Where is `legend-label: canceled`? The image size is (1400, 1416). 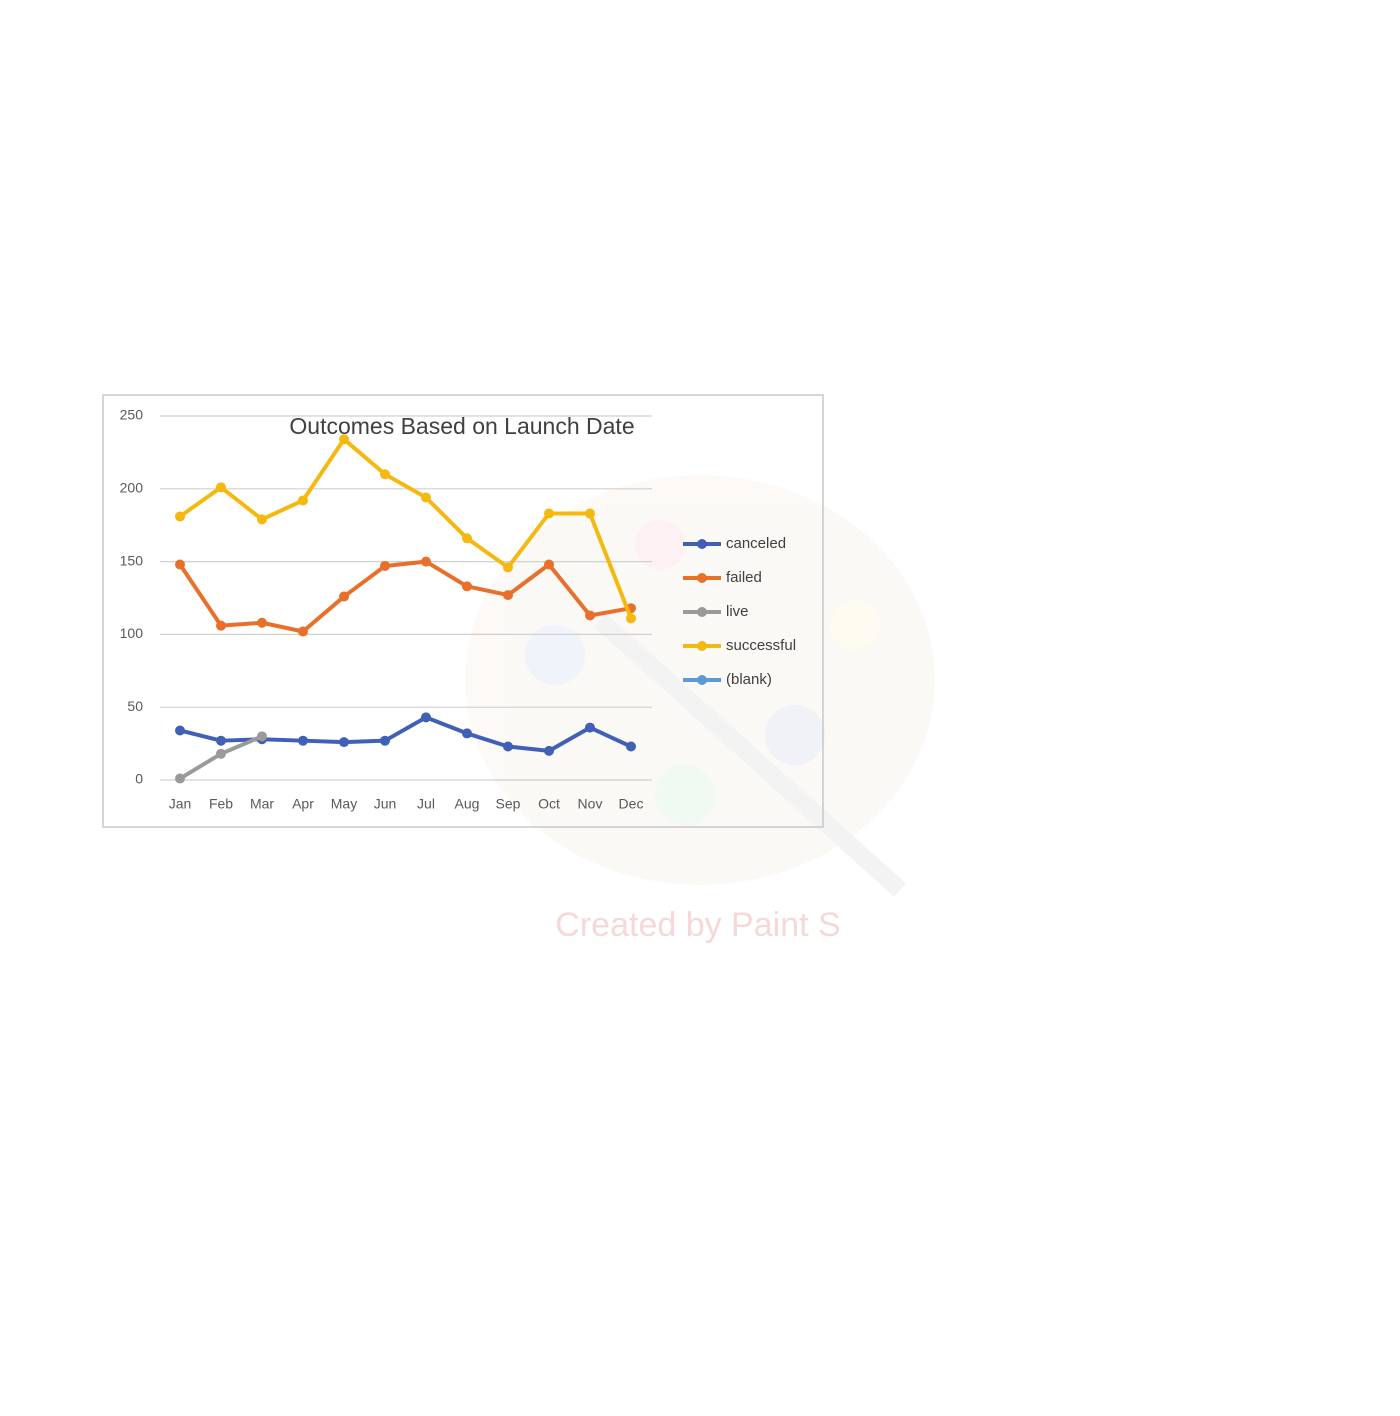 legend-label: canceled is located at coordinates (756, 543).